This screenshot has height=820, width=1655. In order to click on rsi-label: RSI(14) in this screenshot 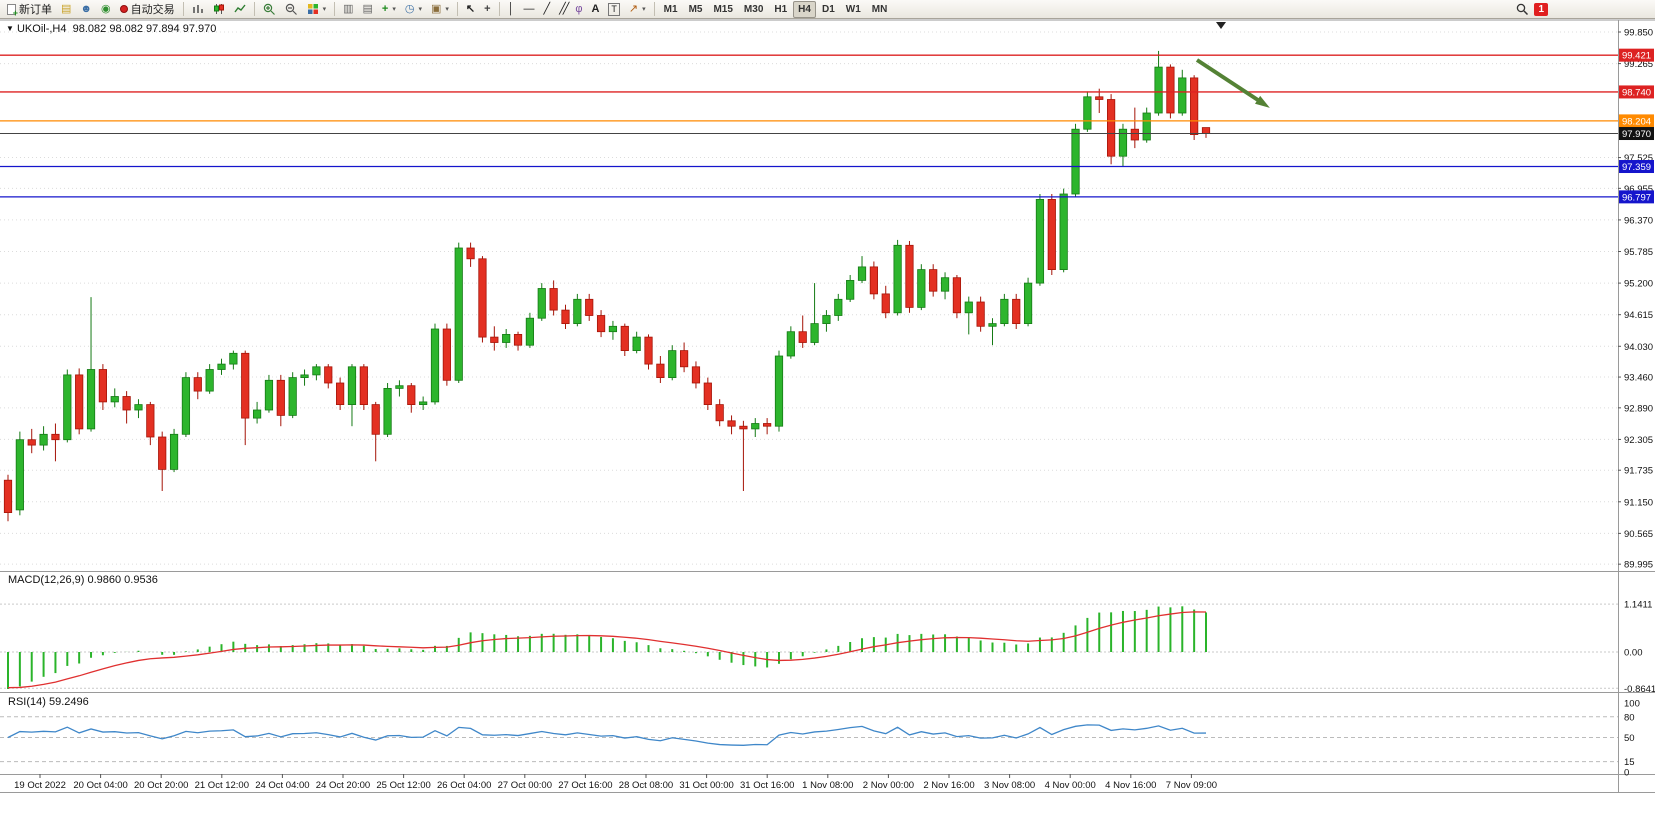, I will do `click(27, 702)`.